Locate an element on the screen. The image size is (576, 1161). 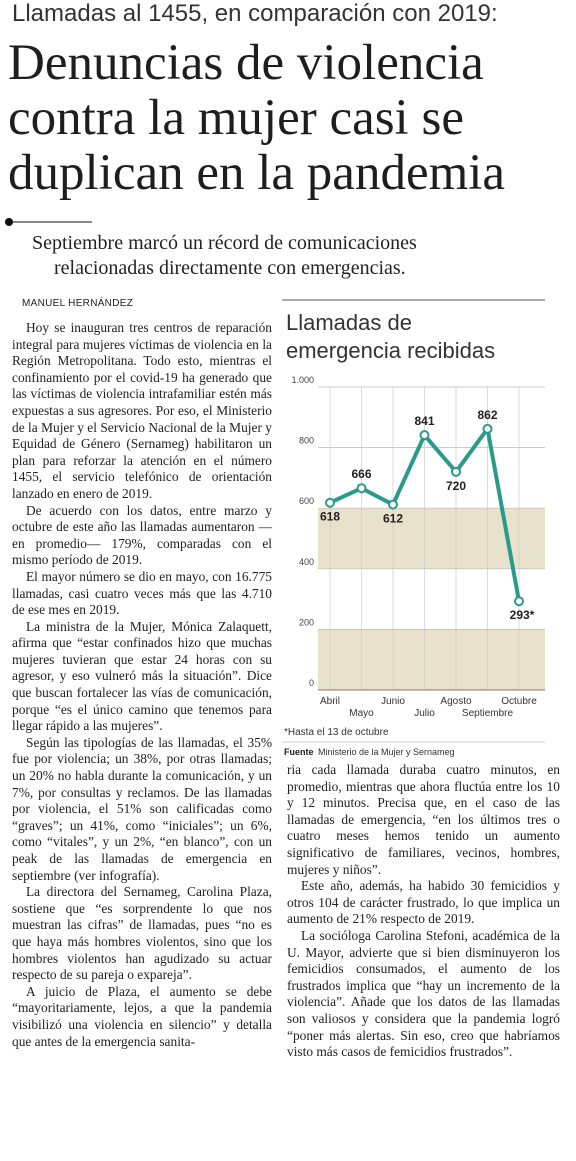
y-tick-label: 400 is located at coordinates (306, 562).